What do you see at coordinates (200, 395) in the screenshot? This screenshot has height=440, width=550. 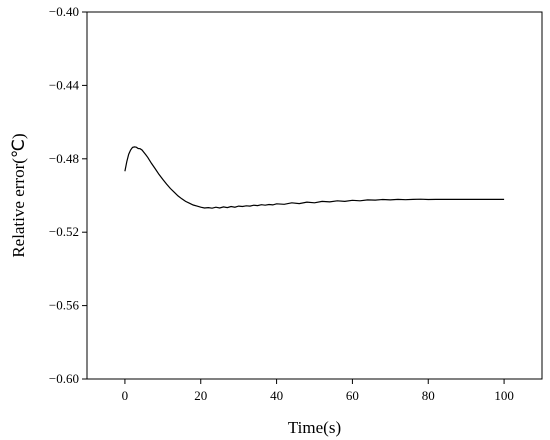 I see `x-tick-label: 20` at bounding box center [200, 395].